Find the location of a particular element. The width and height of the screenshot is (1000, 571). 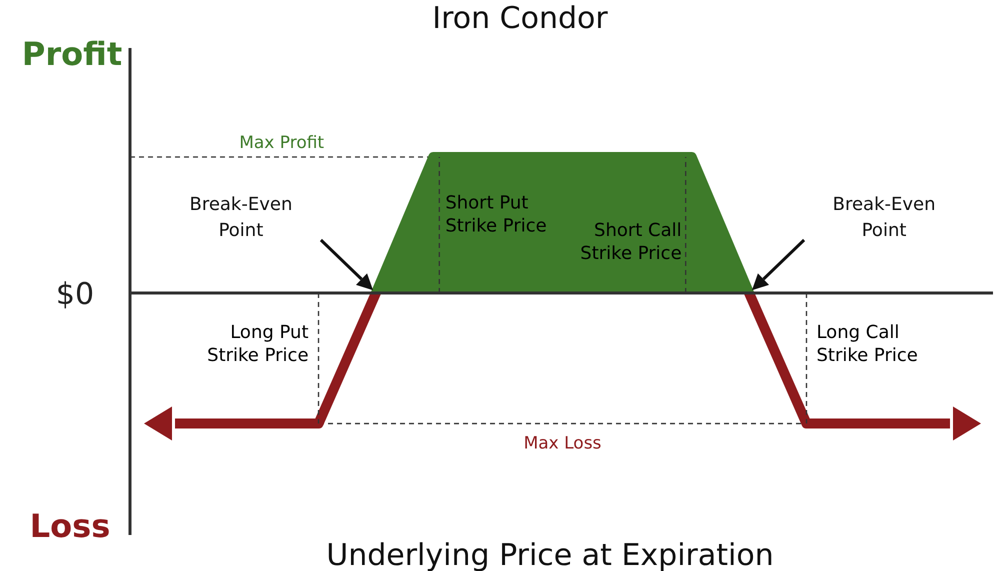

text: $0 is located at coordinates (75, 294).